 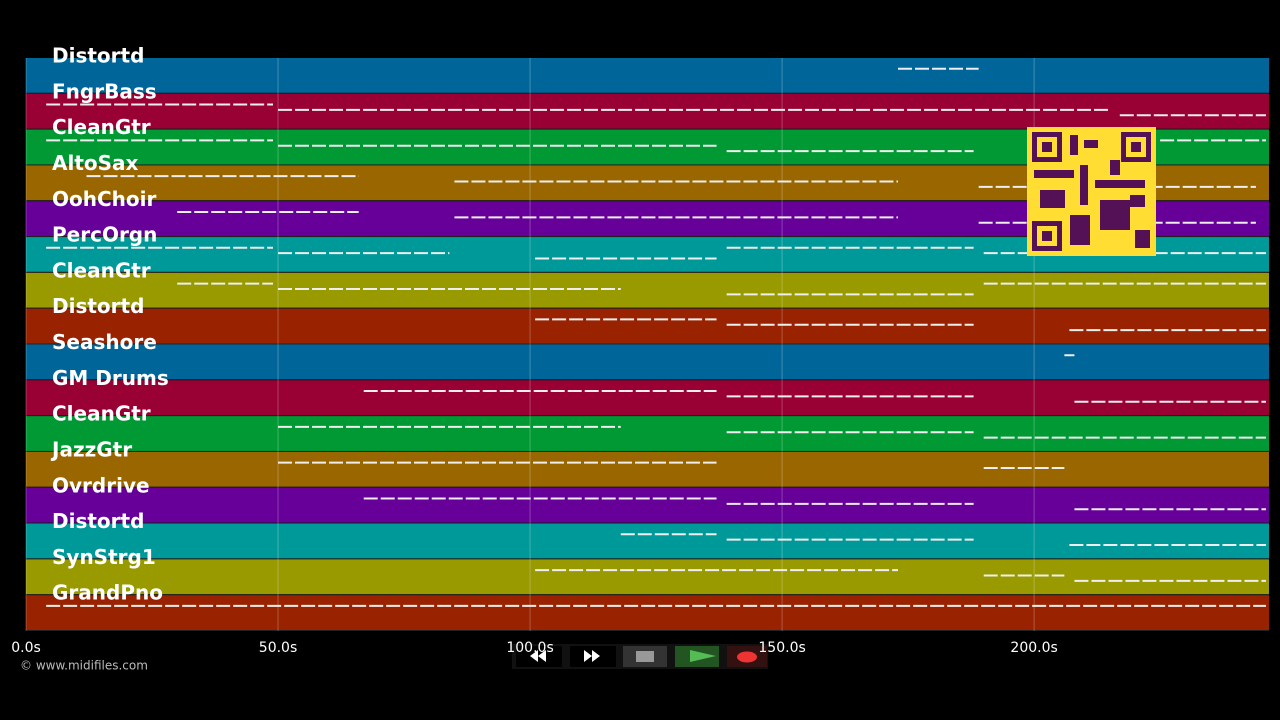 What do you see at coordinates (84, 666) in the screenshot?
I see `footer: © www.midifiles.com` at bounding box center [84, 666].